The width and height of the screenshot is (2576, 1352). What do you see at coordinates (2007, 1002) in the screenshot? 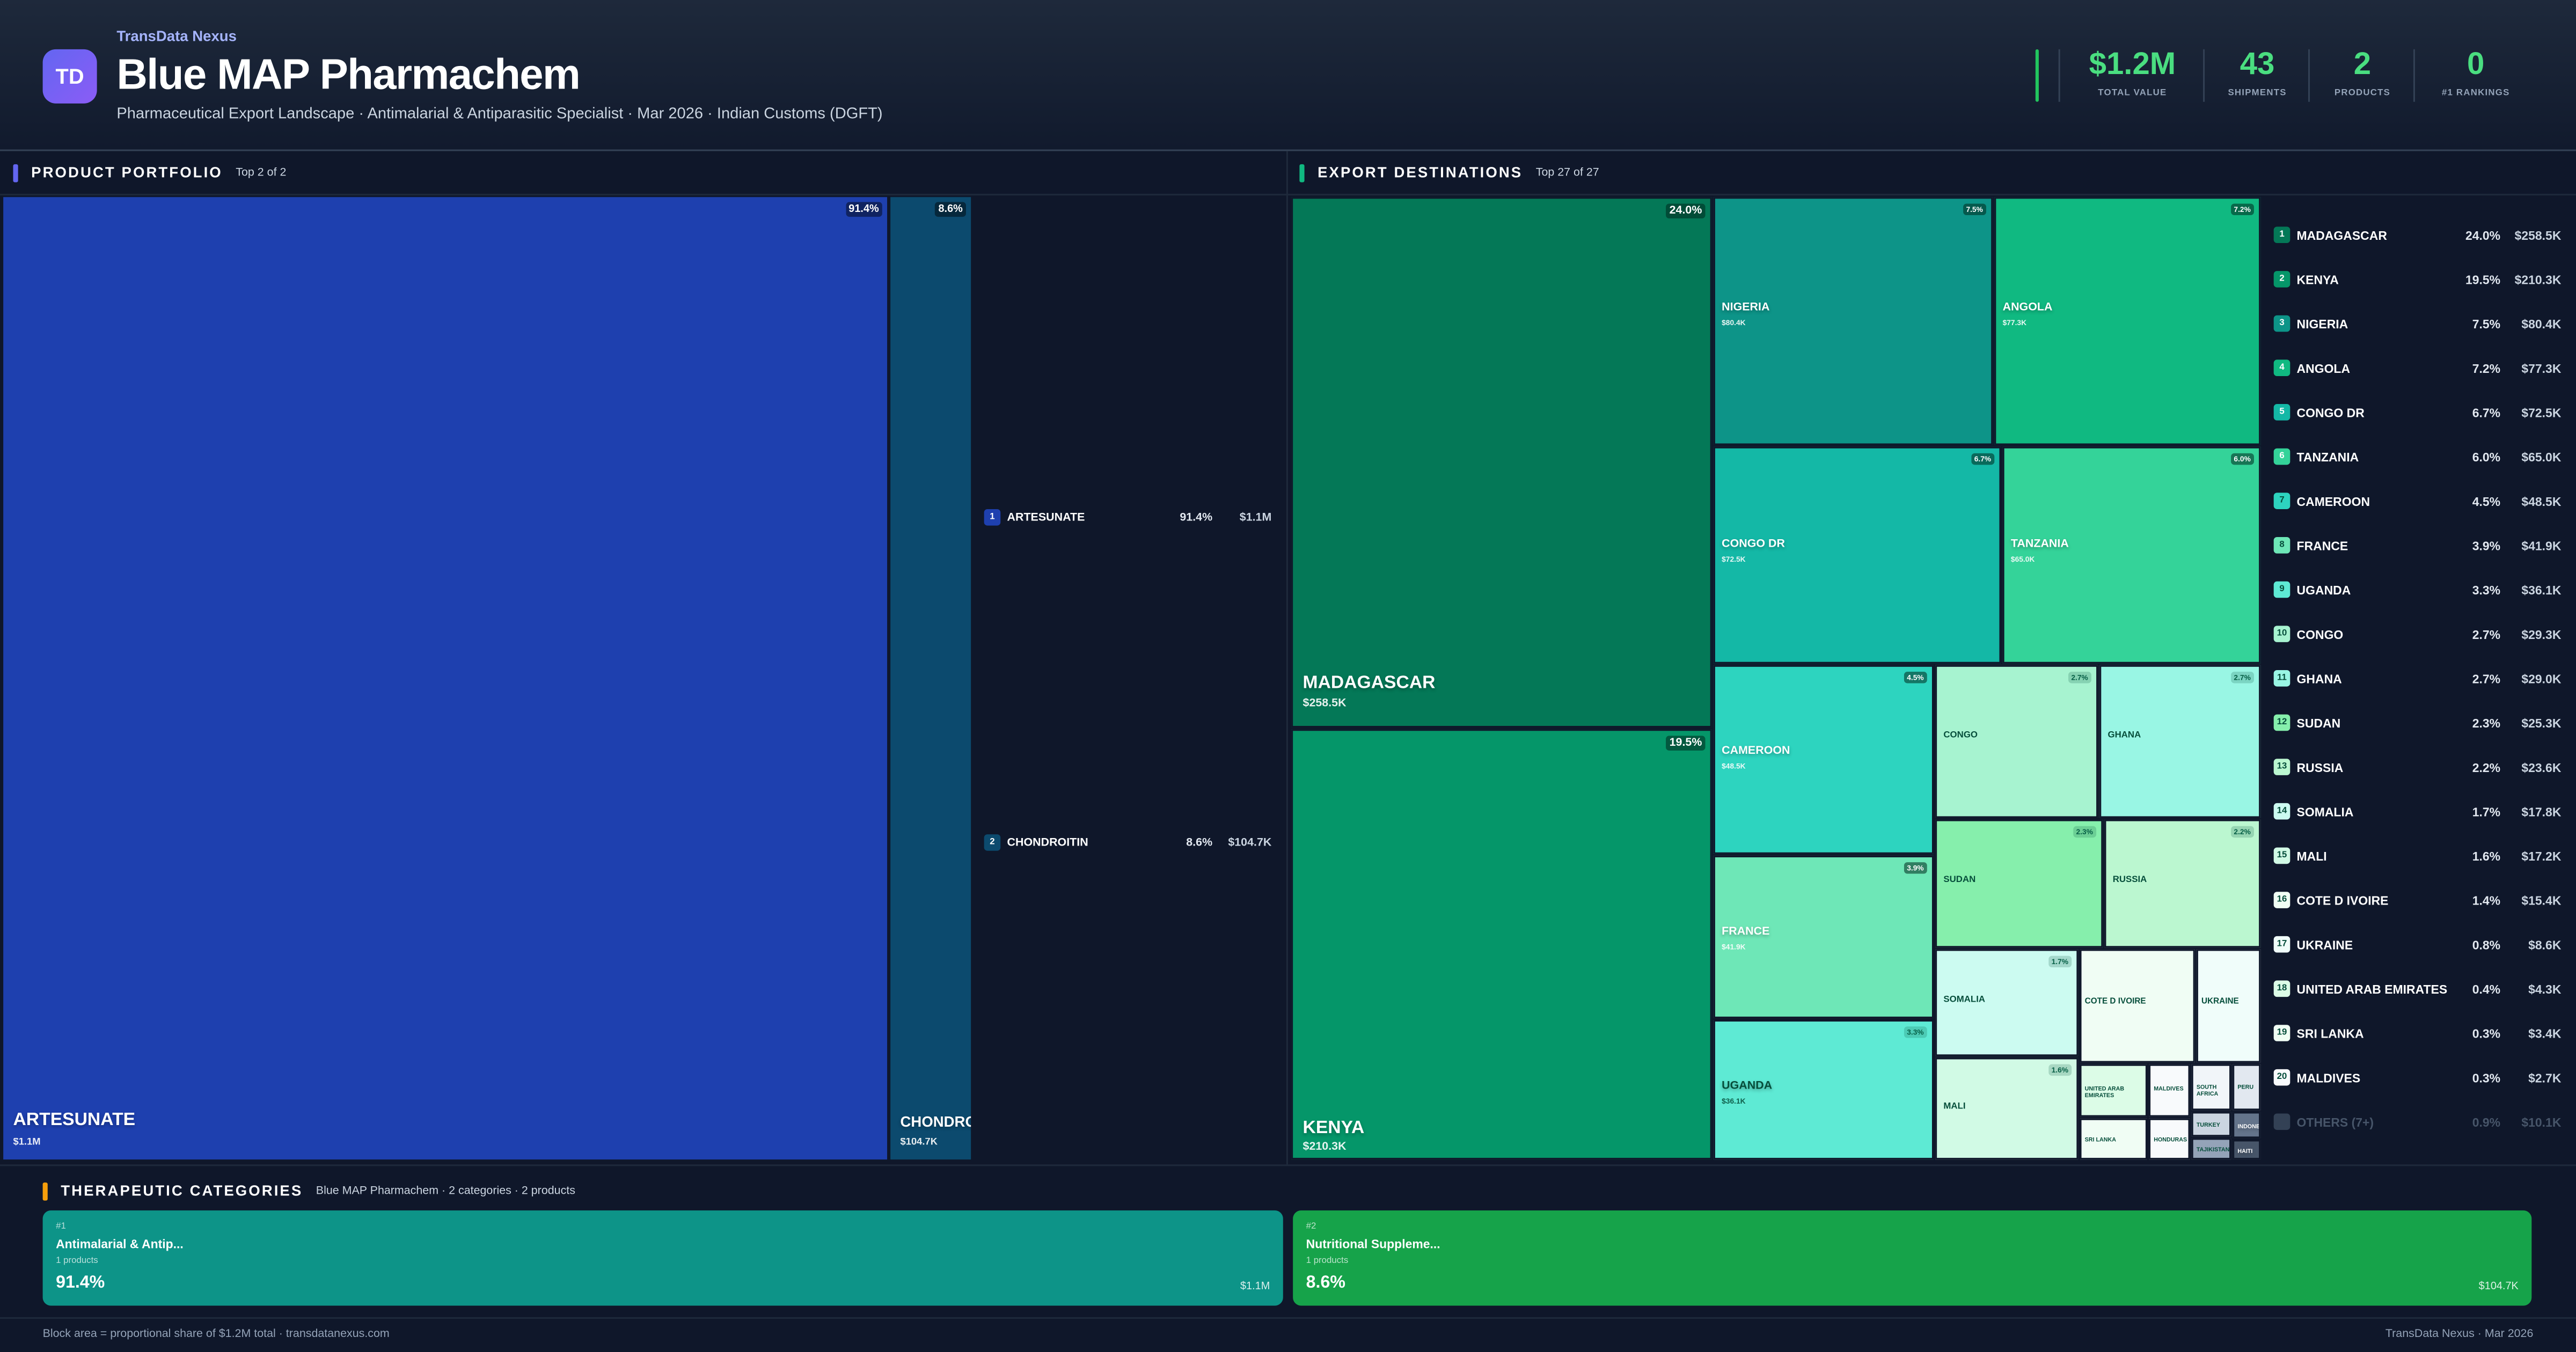
I see `export-tile-somalia: 1.7% SOMALIA` at bounding box center [2007, 1002].